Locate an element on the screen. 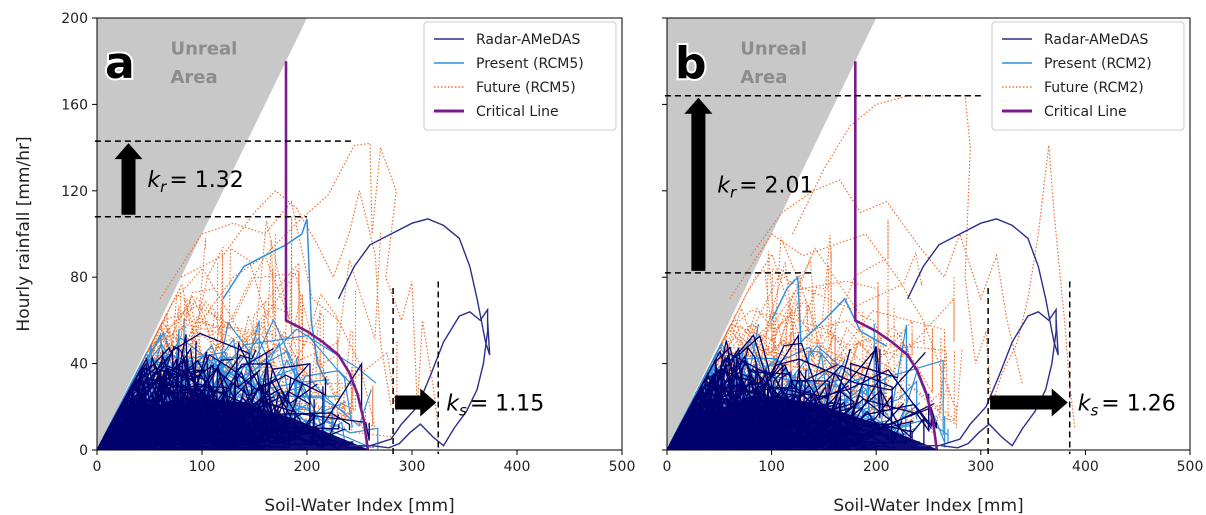 The width and height of the screenshot is (1206, 515). y-tick-label: 80 is located at coordinates (79, 278).